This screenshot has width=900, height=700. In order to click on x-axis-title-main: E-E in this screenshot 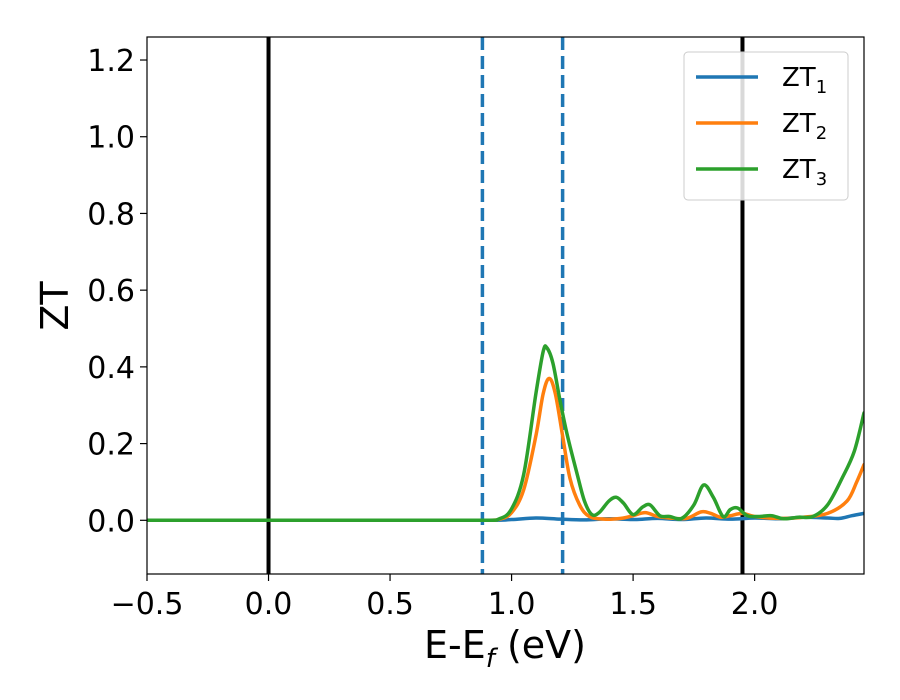, I will do `click(455, 645)`.